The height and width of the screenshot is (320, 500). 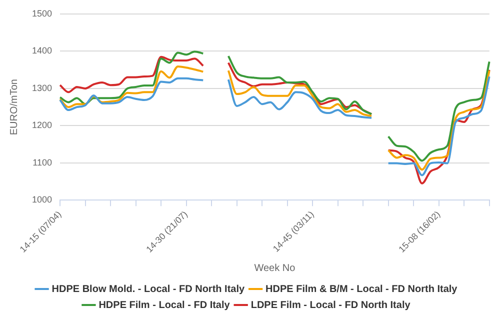 I want to click on y-tick-label: 1300, so click(x=42, y=87).